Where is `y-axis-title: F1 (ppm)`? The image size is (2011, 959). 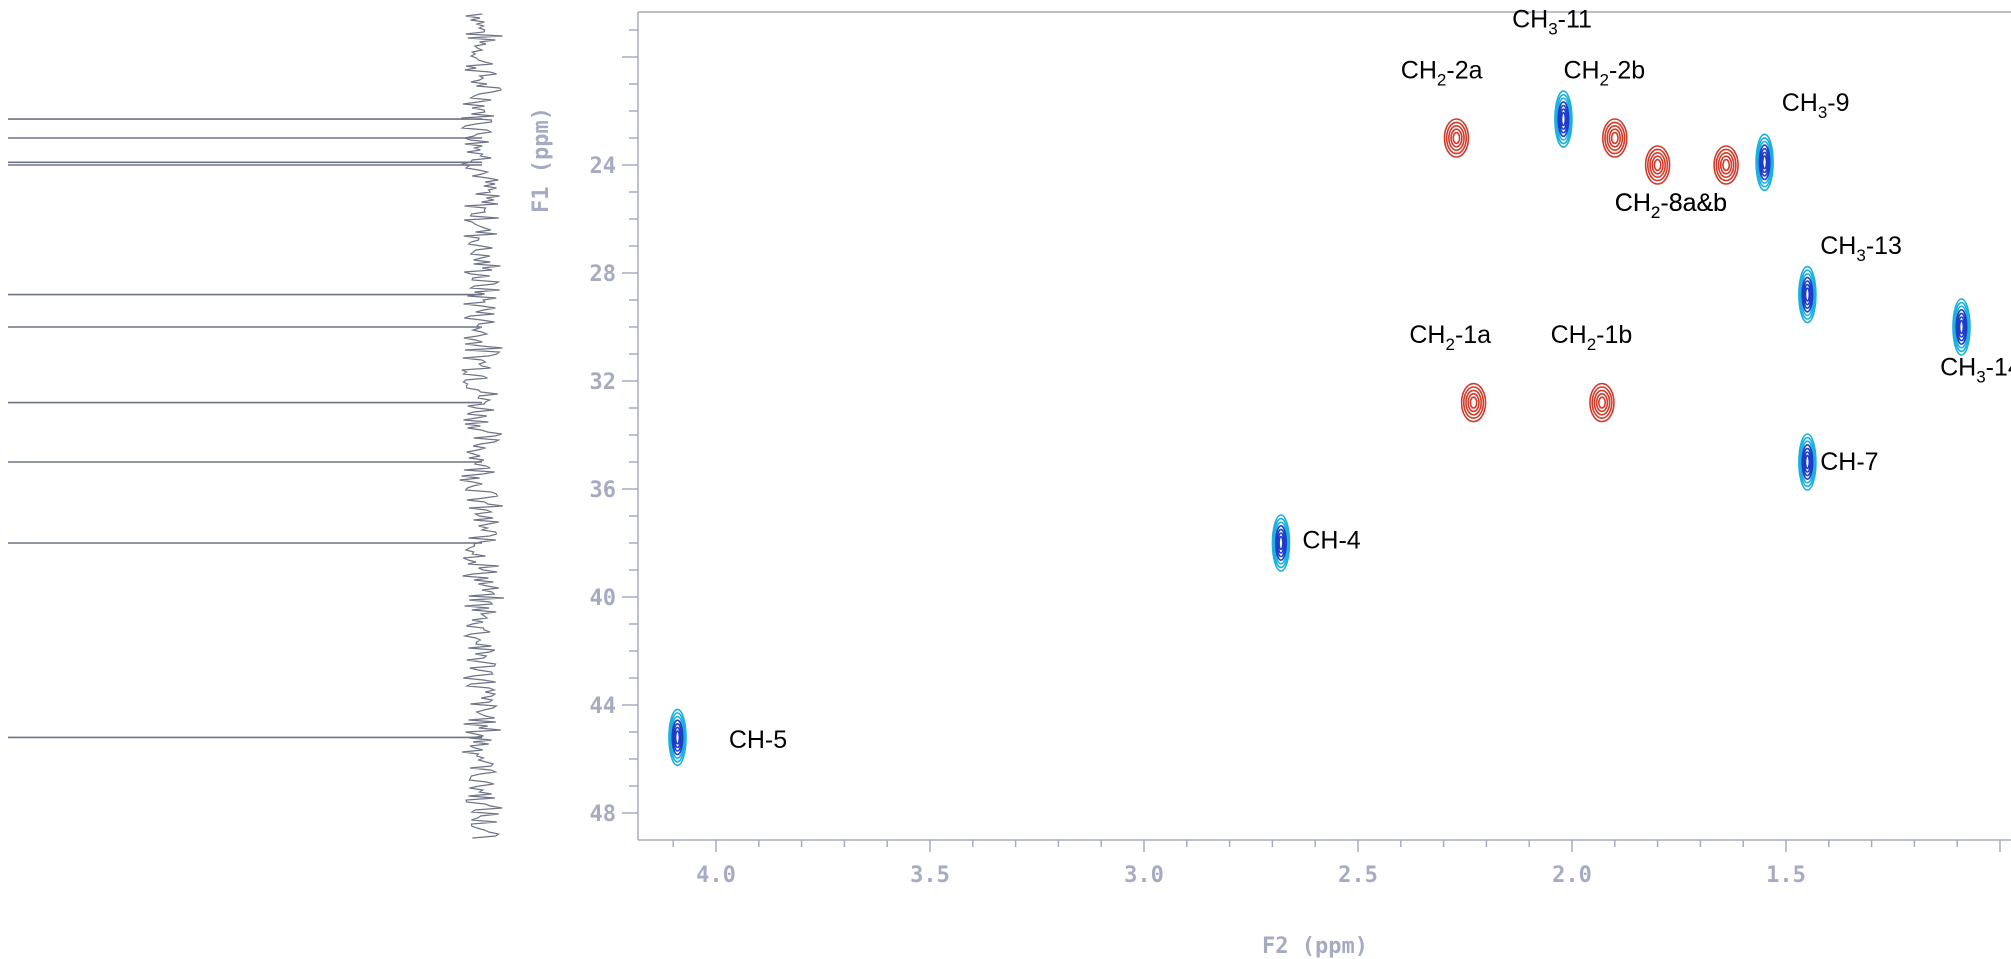 y-axis-title: F1 (ppm) is located at coordinates (541, 160).